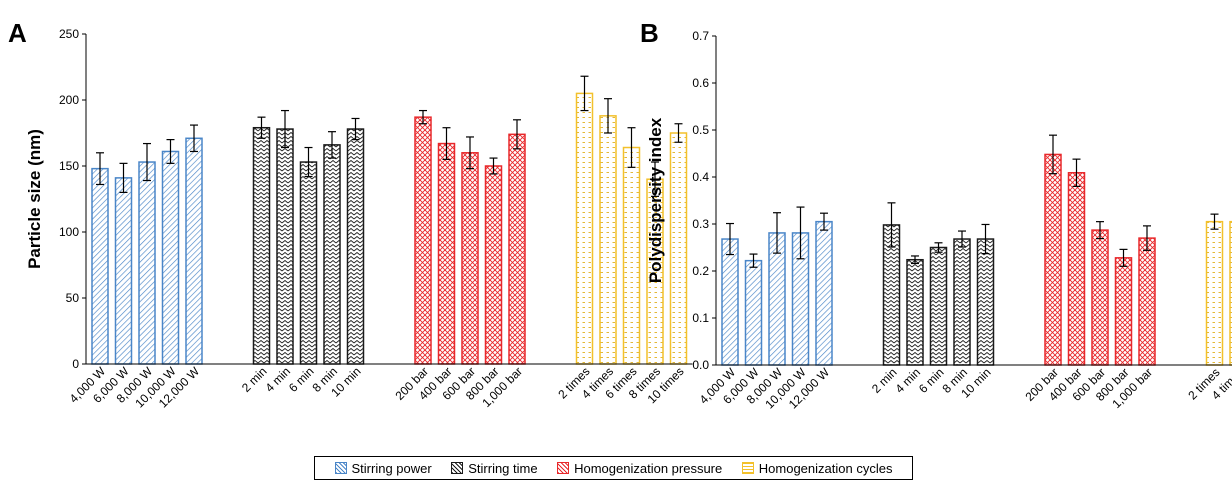 This screenshot has height=485, width=1232. What do you see at coordinates (700, 83) in the screenshot?
I see `y-tick-label: 0.6` at bounding box center [700, 83].